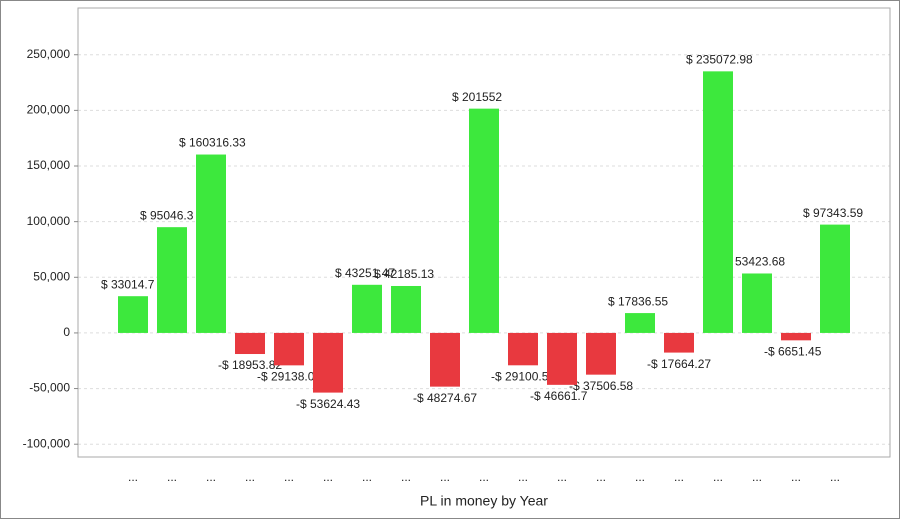  Describe the element at coordinates (719, 60) in the screenshot. I see `value-label: $ 235072.98` at that location.